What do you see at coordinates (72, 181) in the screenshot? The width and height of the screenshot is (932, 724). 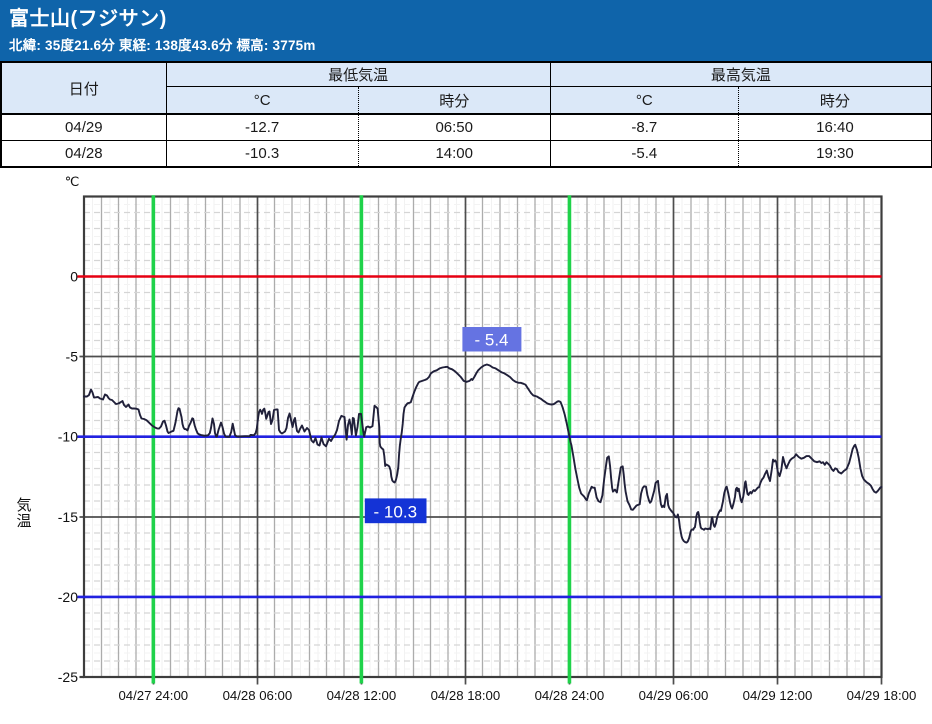 I see `svg-text: ℃` at bounding box center [72, 181].